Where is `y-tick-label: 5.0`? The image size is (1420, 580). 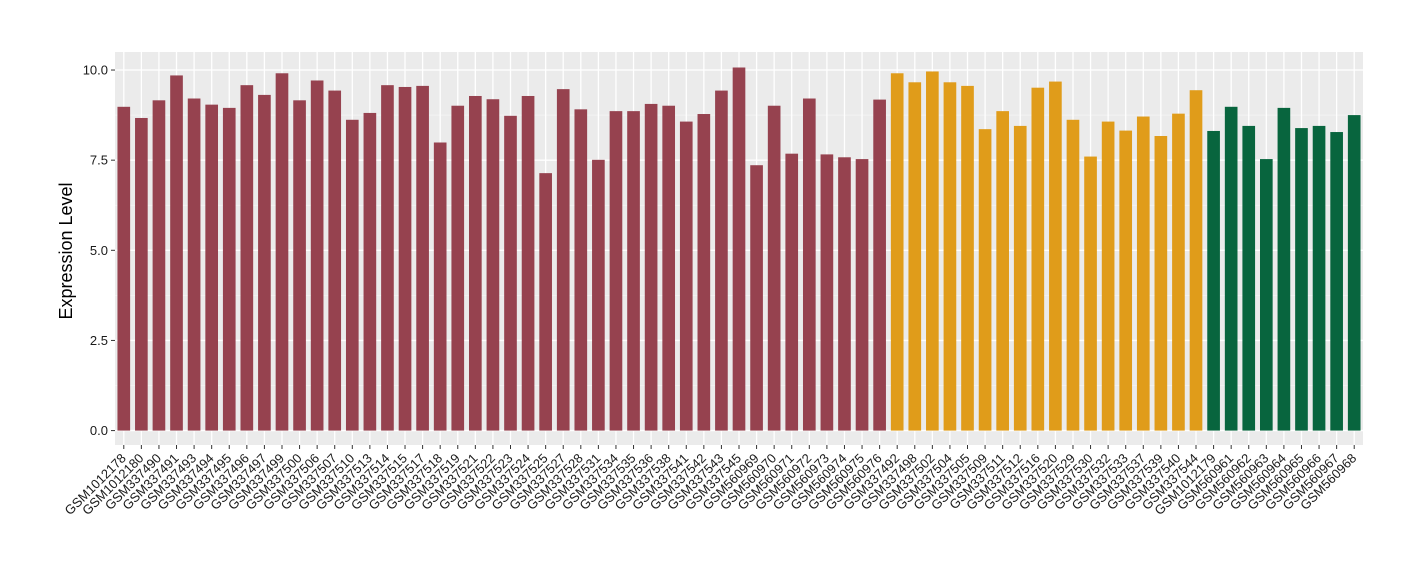 y-tick-label: 5.0 is located at coordinates (99, 250).